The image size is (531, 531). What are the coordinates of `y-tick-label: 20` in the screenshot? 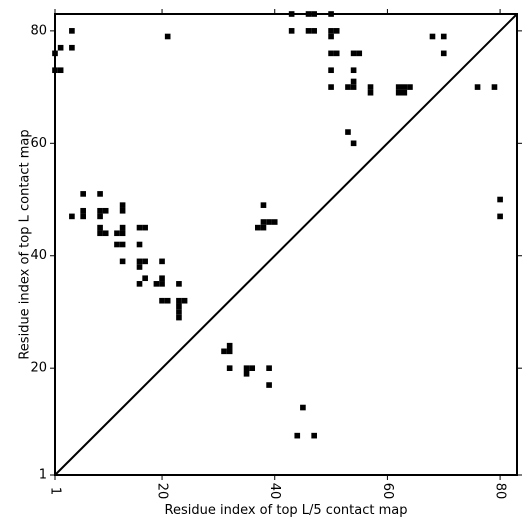 It's located at (38, 368).